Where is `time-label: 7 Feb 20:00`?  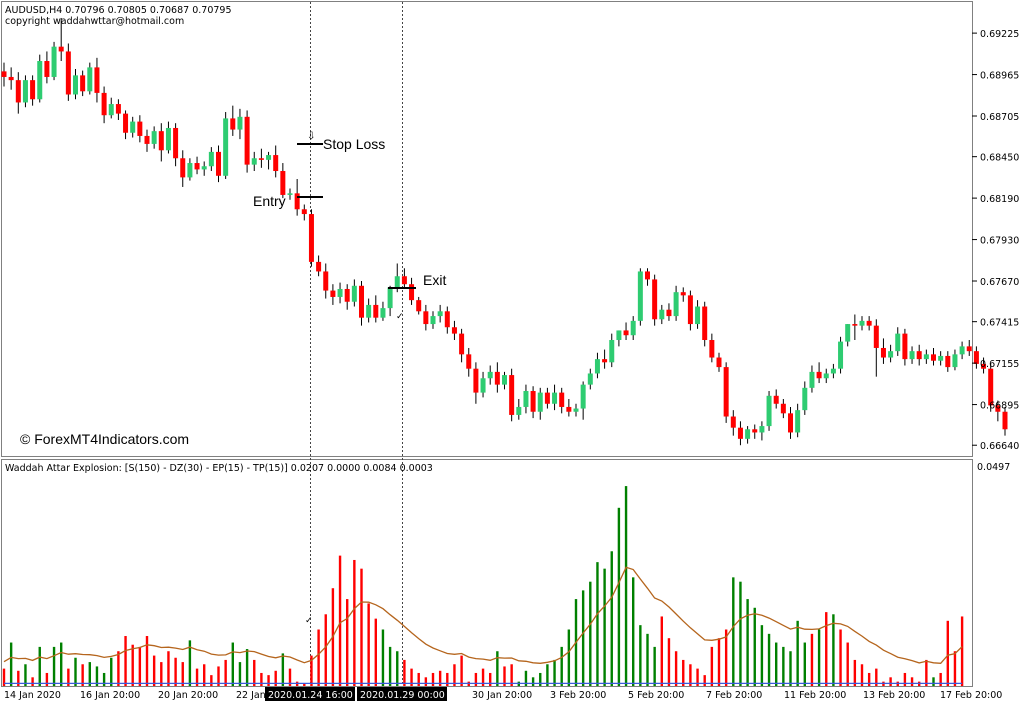 time-label: 7 Feb 20:00 is located at coordinates (734, 695).